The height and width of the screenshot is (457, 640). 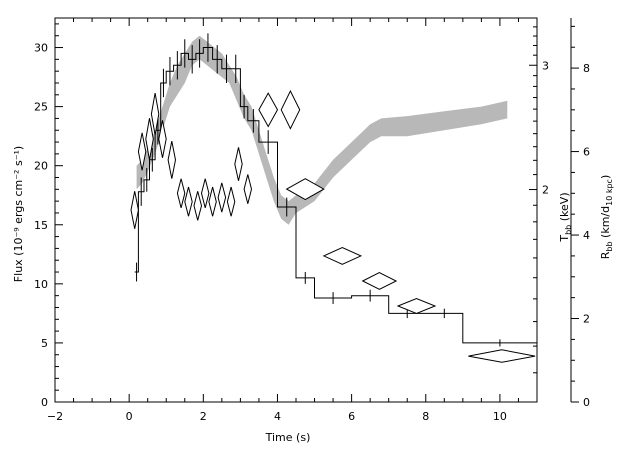 What do you see at coordinates (44, 343) in the screenshot?
I see `flux-tick-label: 5` at bounding box center [44, 343].